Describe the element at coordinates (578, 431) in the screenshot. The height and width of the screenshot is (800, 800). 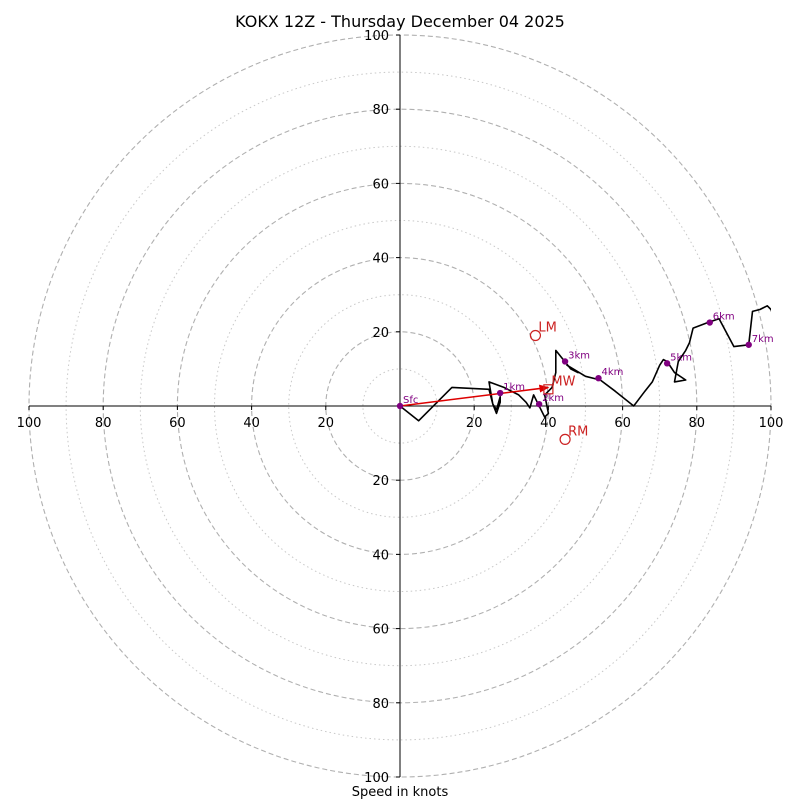
I see `storm-motion-label-rm: RM` at that location.